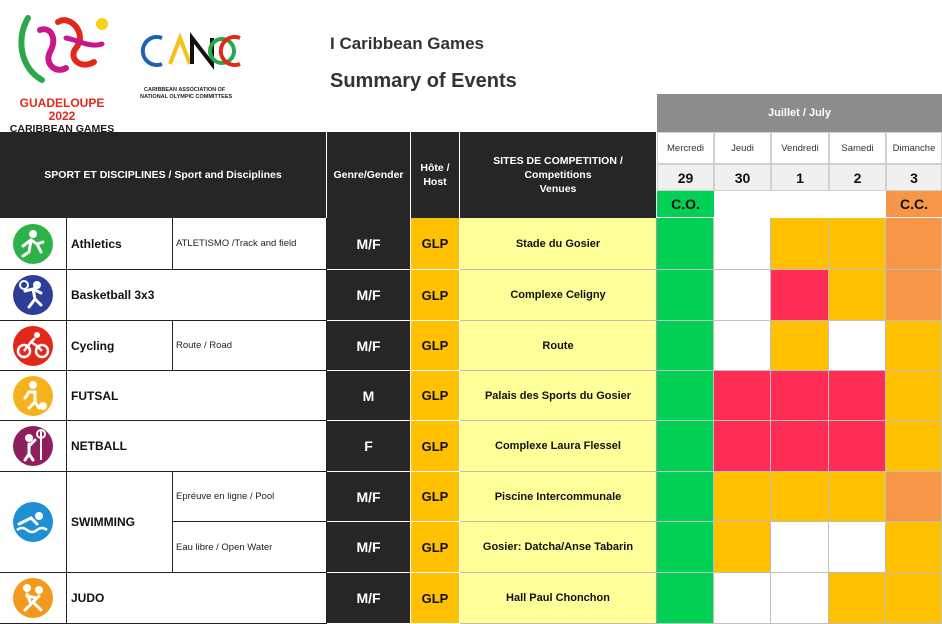 The height and width of the screenshot is (624, 942). I want to click on day-name-4: Samedi, so click(857, 148).